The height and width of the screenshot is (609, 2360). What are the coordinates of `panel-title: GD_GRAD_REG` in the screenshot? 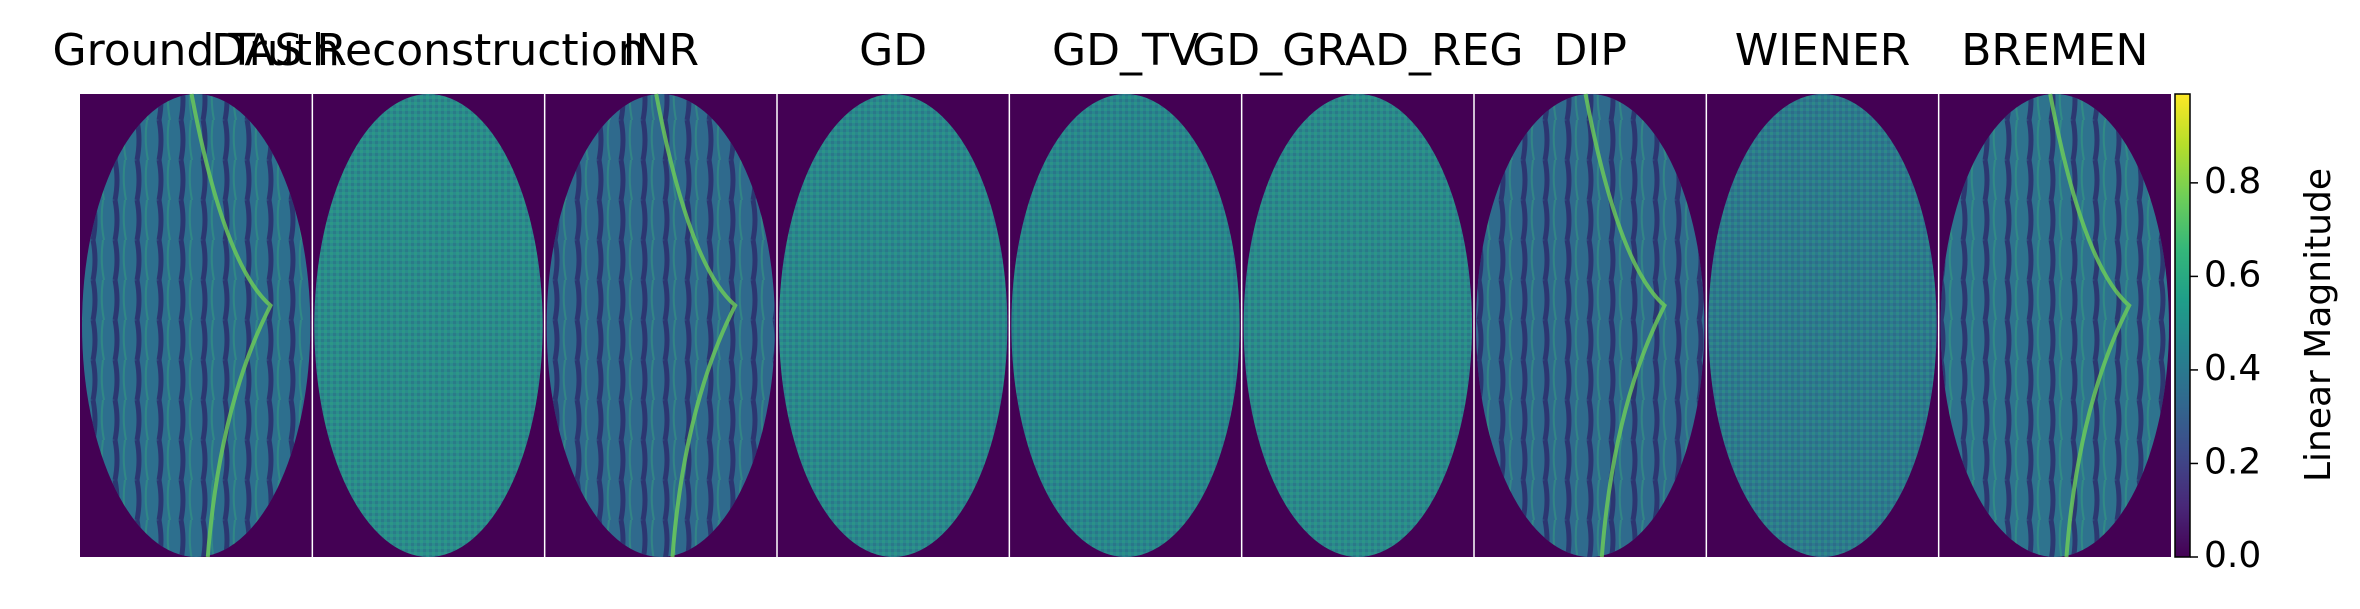 It's located at (1357, 50).